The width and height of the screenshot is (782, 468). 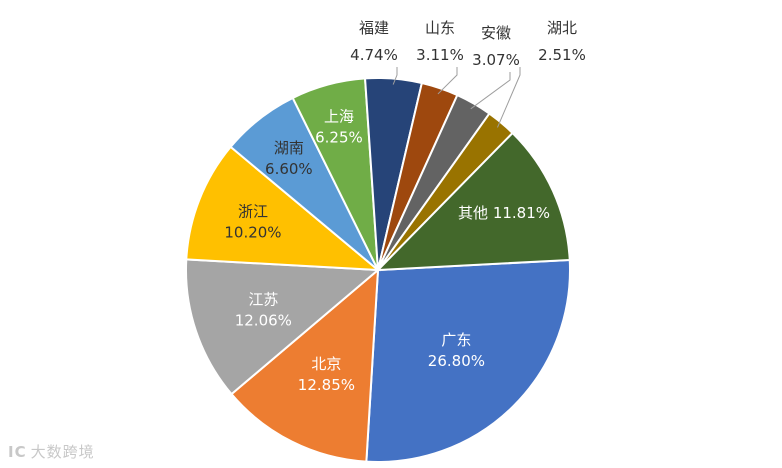 What do you see at coordinates (253, 212) in the screenshot?
I see `slice-name-3: 浙江` at bounding box center [253, 212].